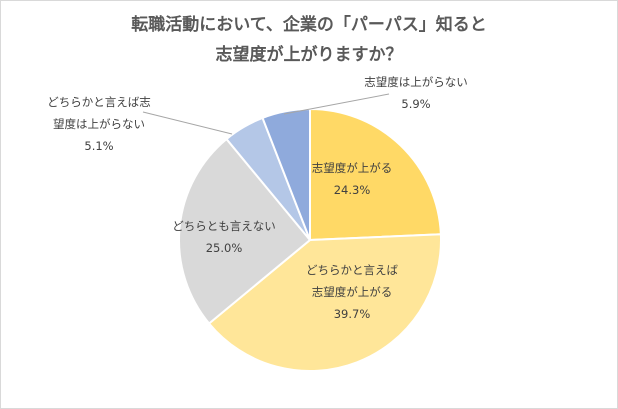 The width and height of the screenshot is (618, 409). I want to click on slice-label-3: どちらとも言えない 25.0%, so click(224, 237).